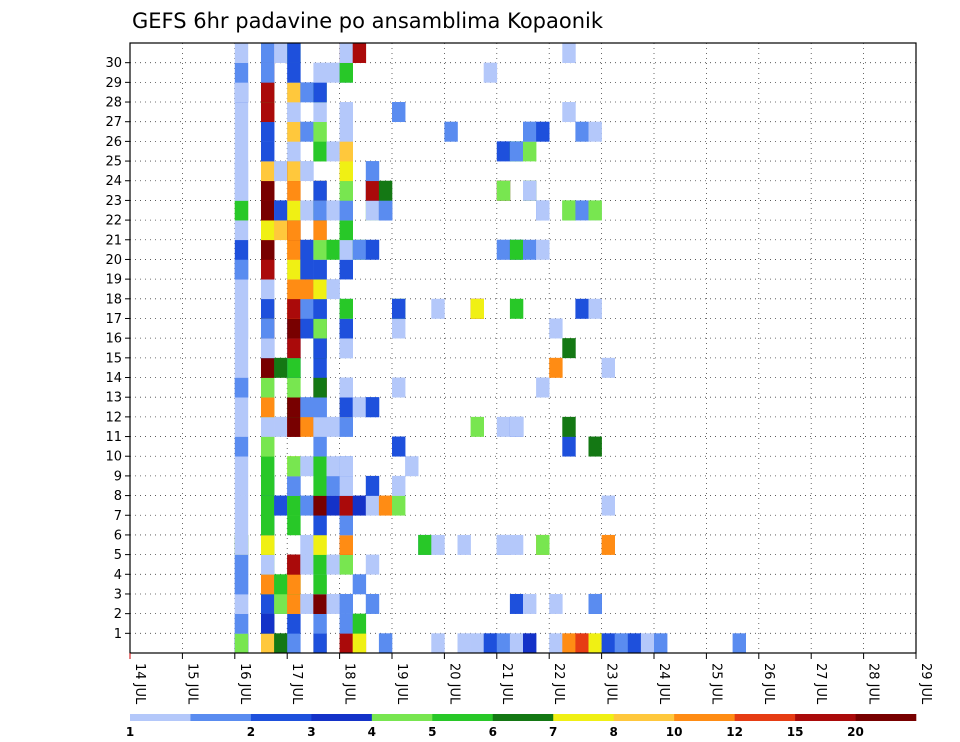 The width and height of the screenshot is (960, 742). What do you see at coordinates (118, 496) in the screenshot?
I see `y-tick-label: 8` at bounding box center [118, 496].